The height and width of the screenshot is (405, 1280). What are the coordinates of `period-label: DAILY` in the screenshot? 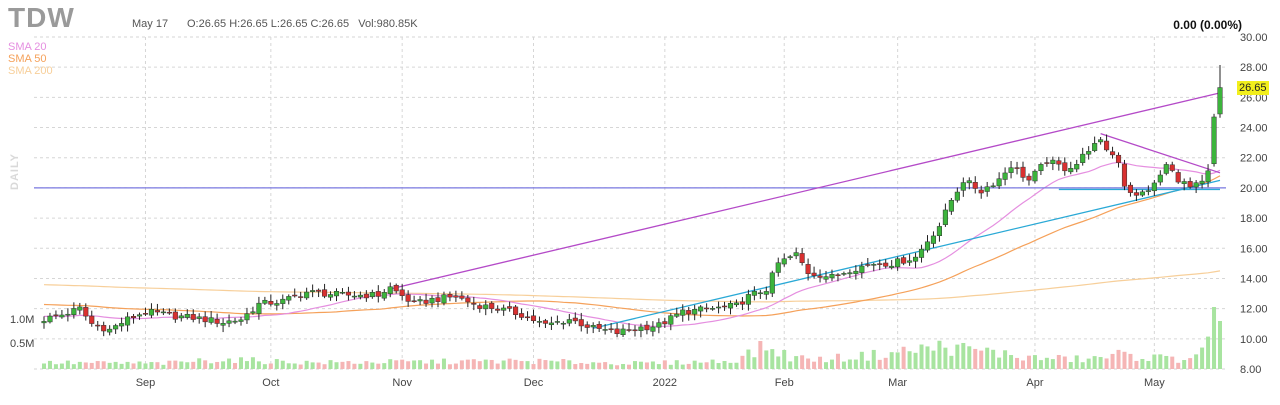 It's located at (15, 171).